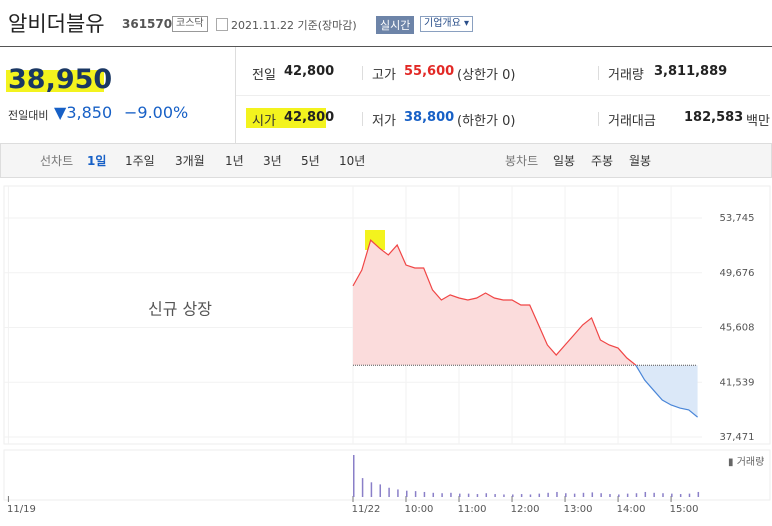 This screenshot has width=772, height=526. Describe the element at coordinates (264, 121) in the screenshot. I see `info-label: 시가` at that location.